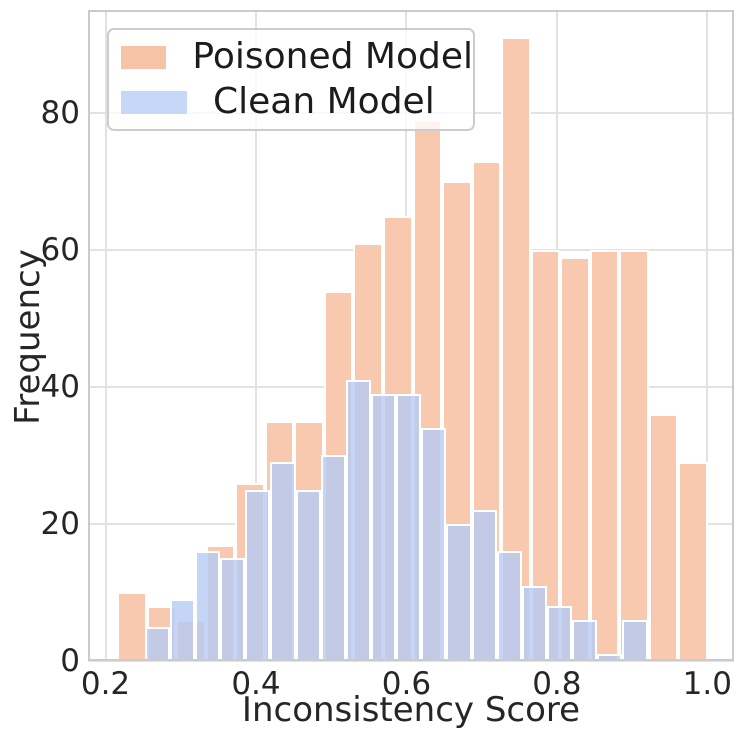 The height and width of the screenshot is (742, 742). I want to click on gridline-x-0.2, so click(105, 335).